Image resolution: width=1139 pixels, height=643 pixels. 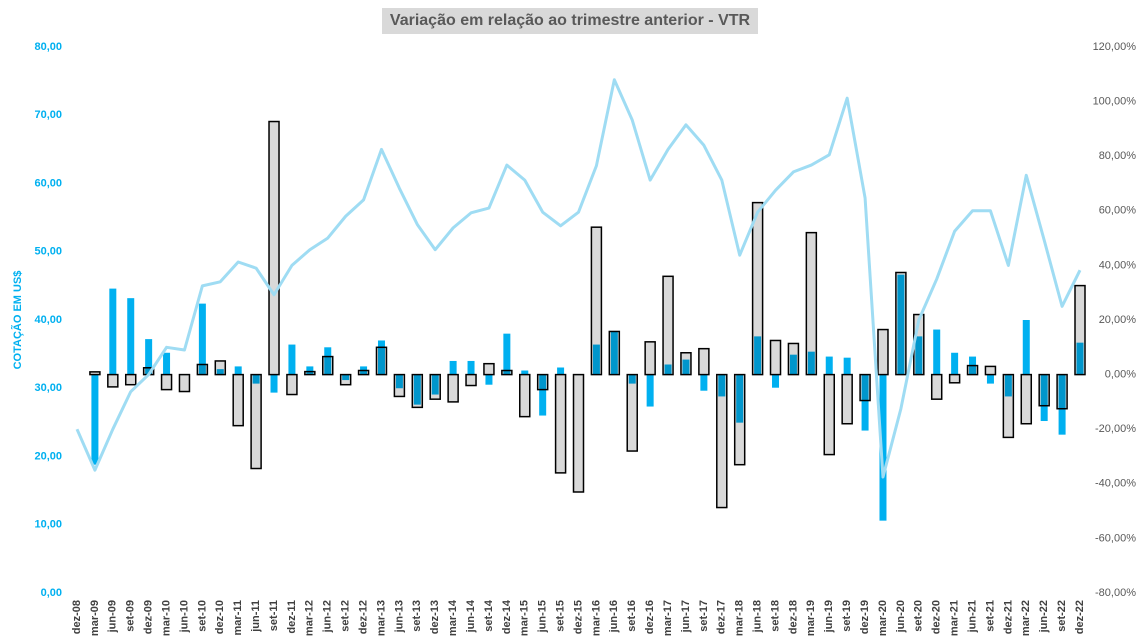 I want to click on x-tick-label: mar-20, so click(x=883, y=618).